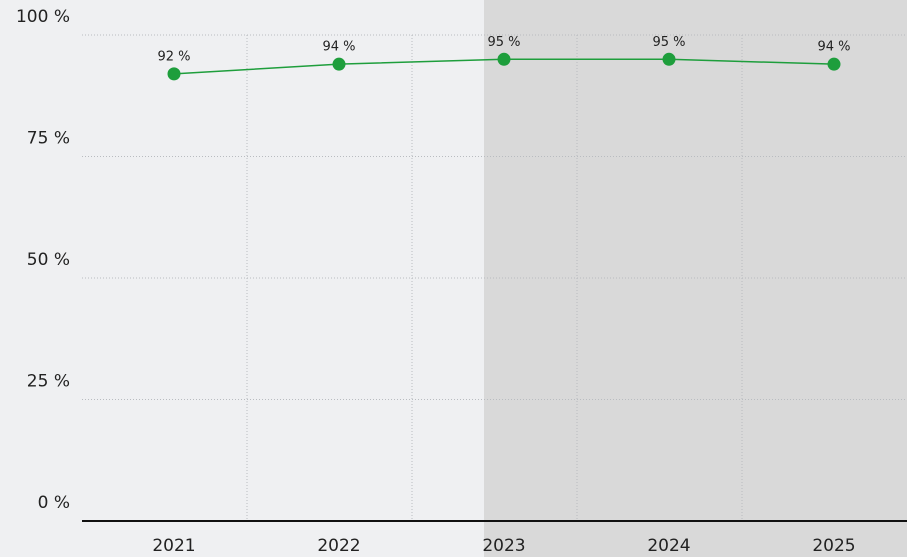 Image resolution: width=907 pixels, height=557 pixels. I want to click on x-tick-label: 2022, so click(338, 546).